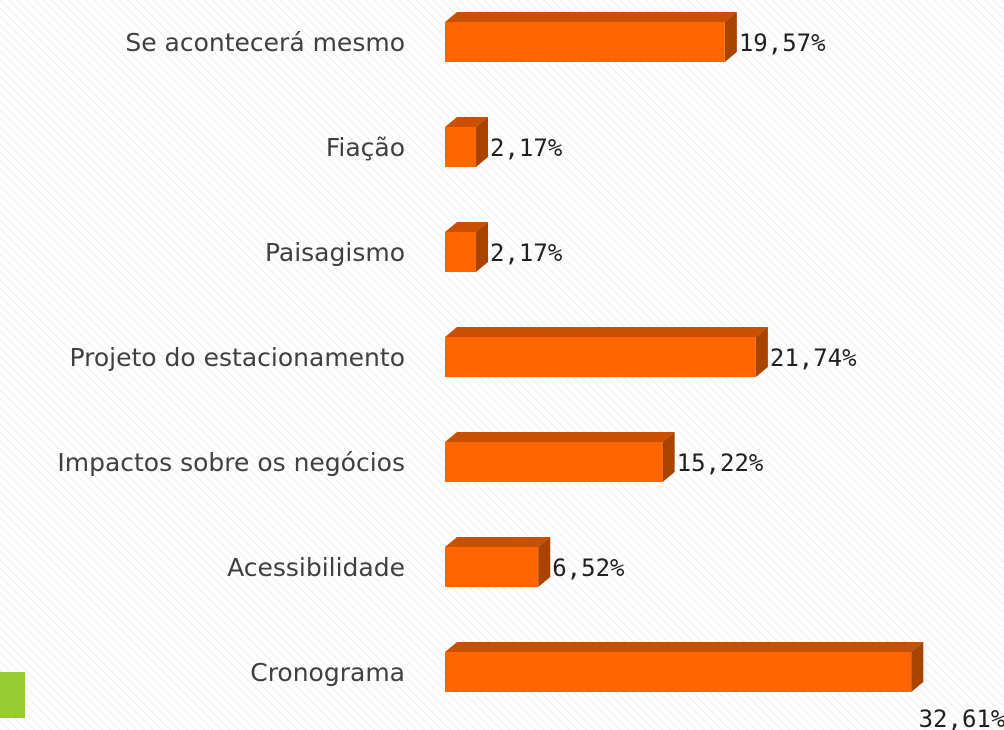 The image size is (1004, 730). What do you see at coordinates (231, 462) in the screenshot?
I see `category-label: Impactos sobre os negócios` at bounding box center [231, 462].